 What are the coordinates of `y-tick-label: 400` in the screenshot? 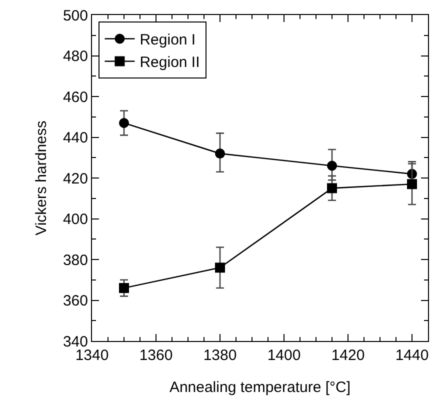 It's located at (75, 219).